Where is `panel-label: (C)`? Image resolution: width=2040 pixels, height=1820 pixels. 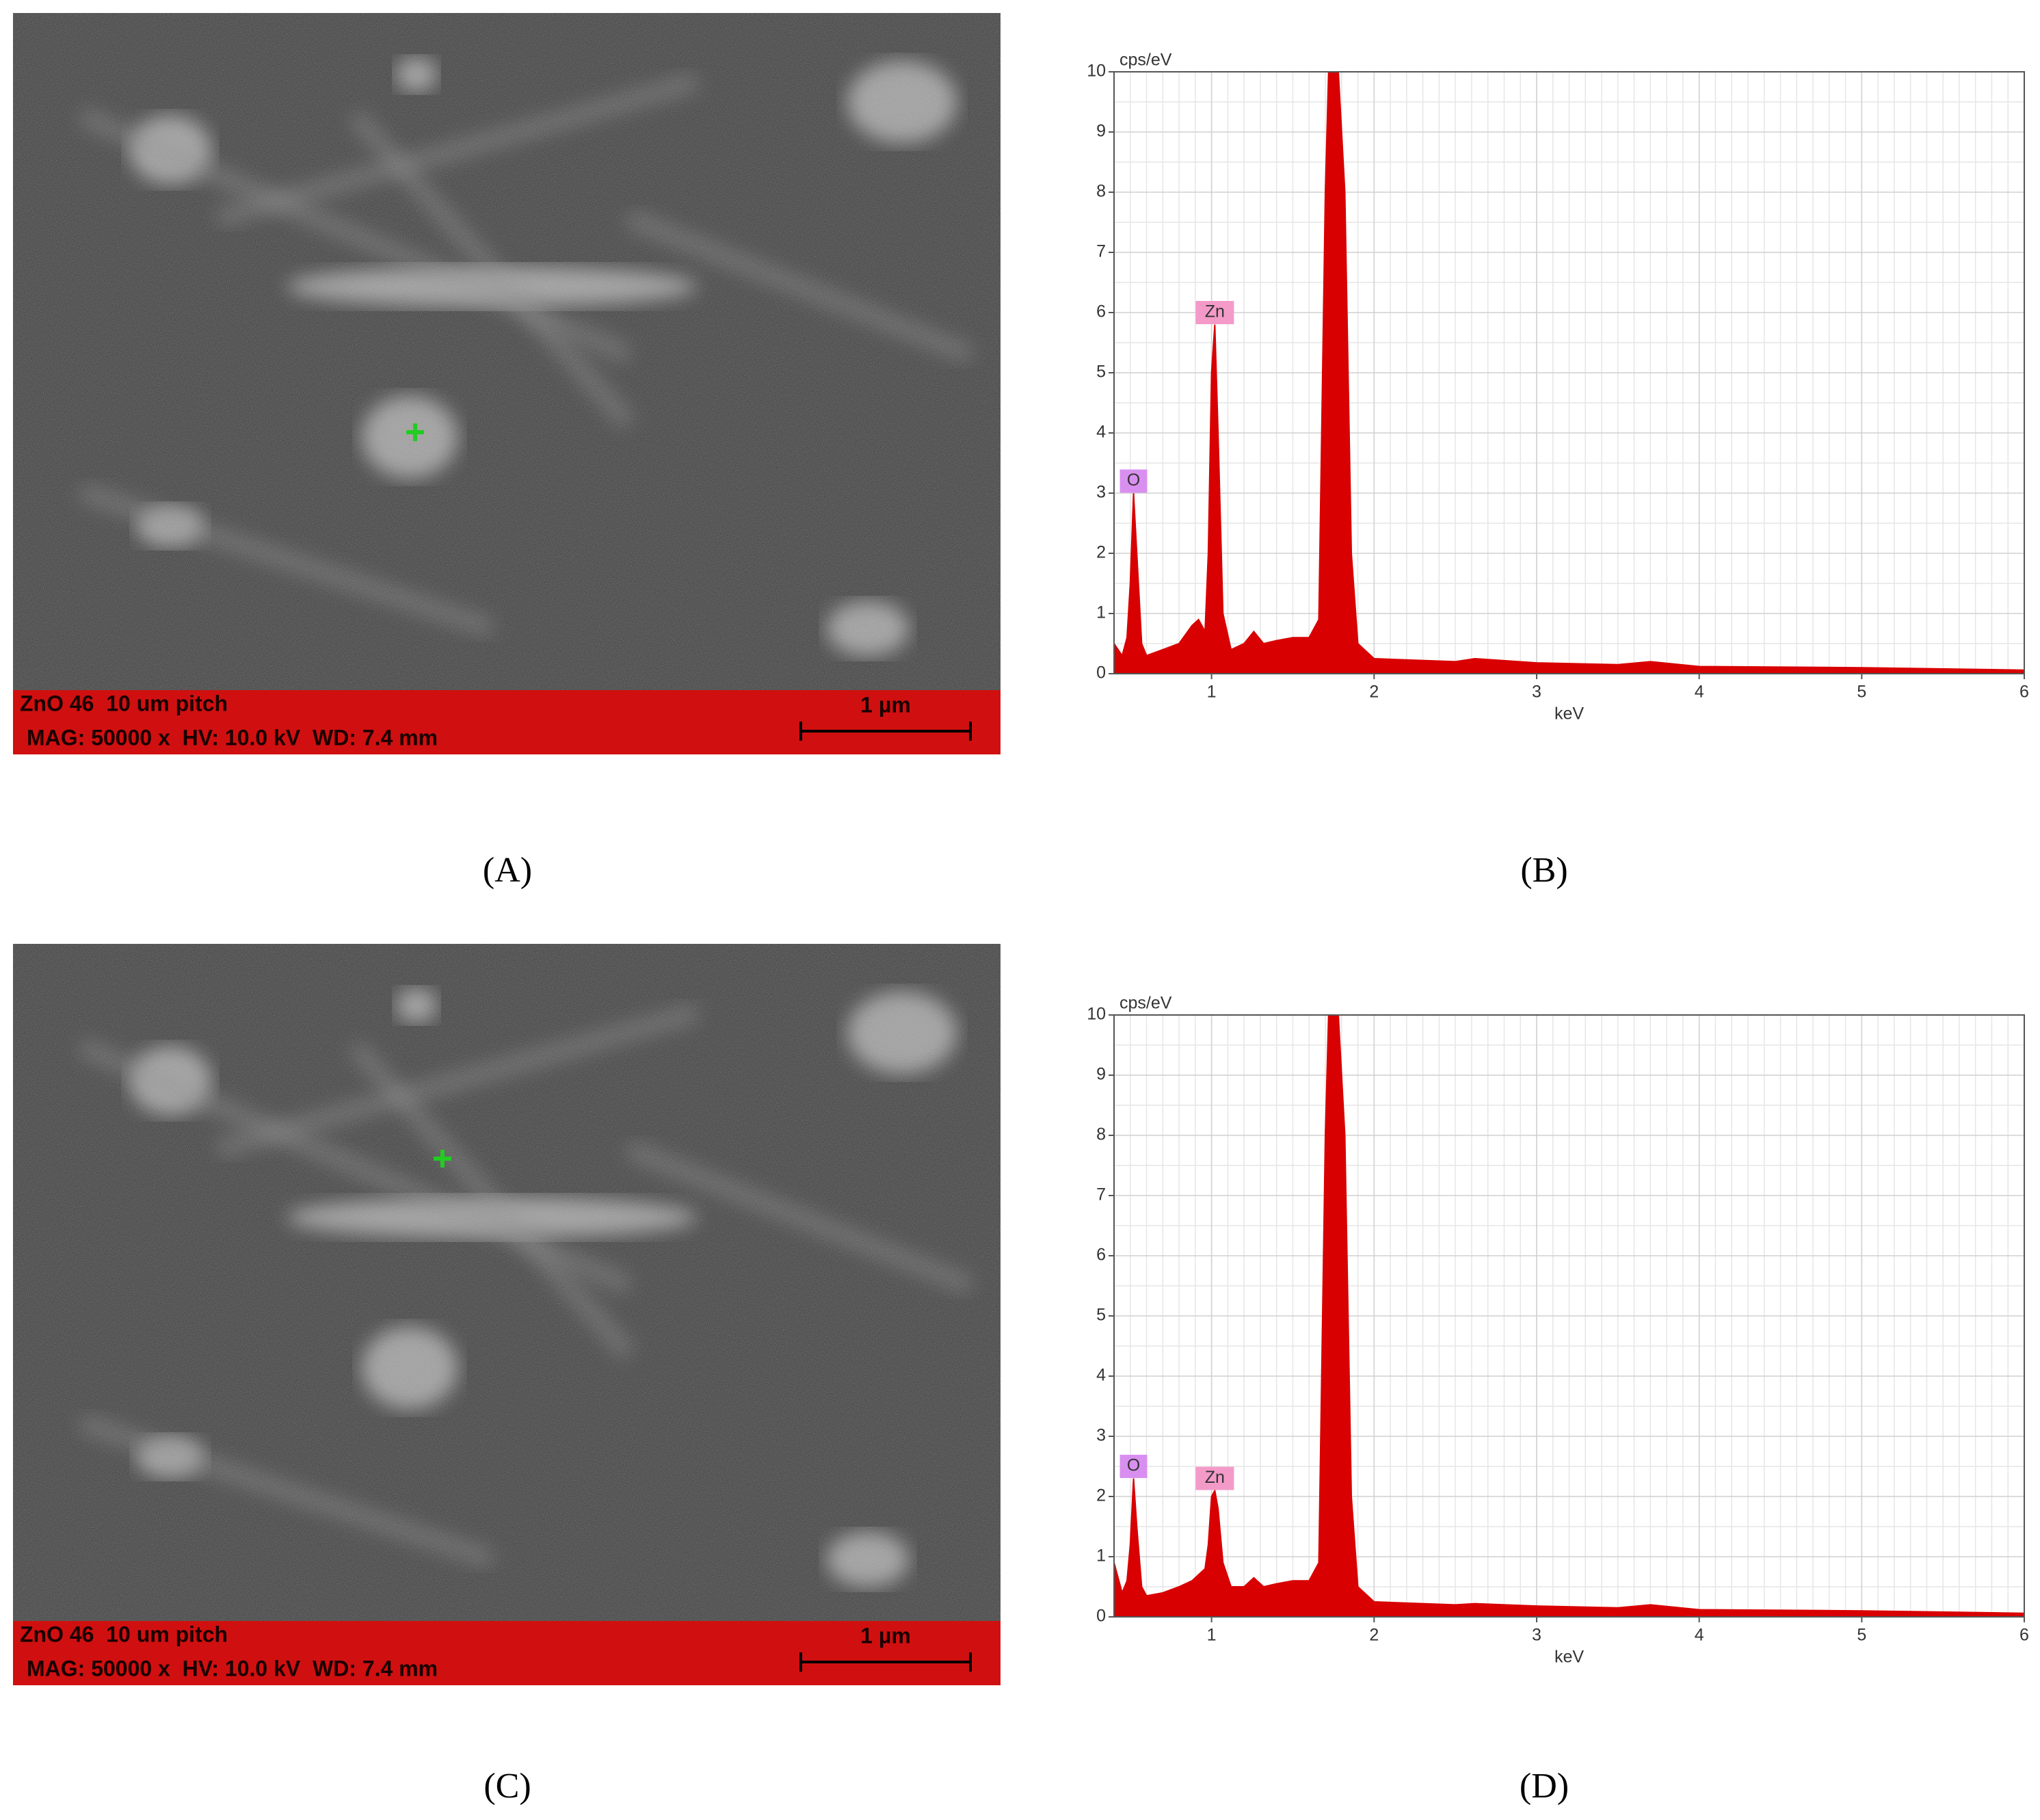
panel-label: (C) is located at coordinates (507, 1786).